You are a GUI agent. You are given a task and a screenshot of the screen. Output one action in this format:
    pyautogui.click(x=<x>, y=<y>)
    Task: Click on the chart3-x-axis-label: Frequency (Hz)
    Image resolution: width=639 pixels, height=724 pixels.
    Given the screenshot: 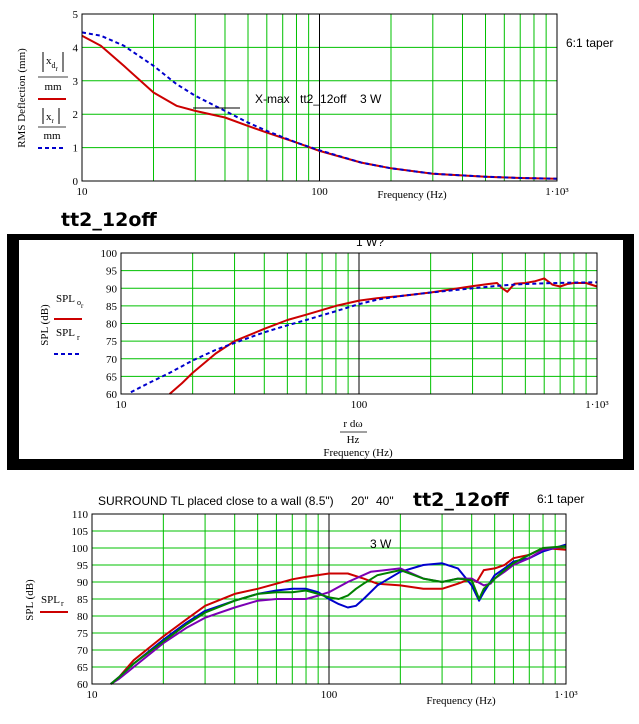 What is the action you would take?
    pyautogui.click(x=461, y=701)
    